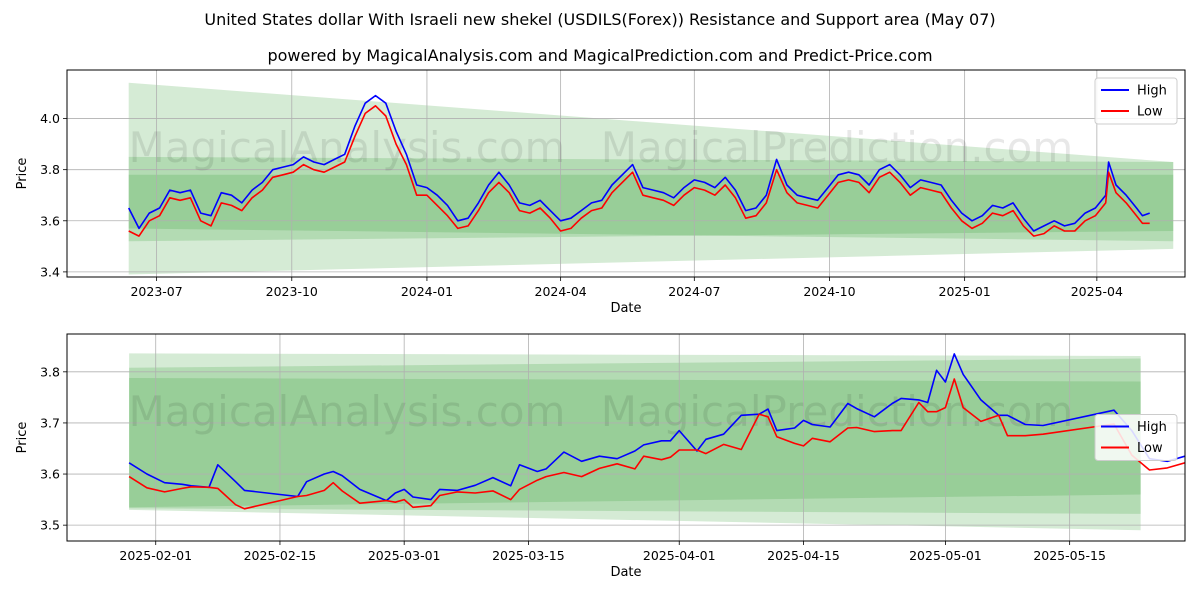  I want to click on x-tick-label: 2025-01, so click(965, 291).